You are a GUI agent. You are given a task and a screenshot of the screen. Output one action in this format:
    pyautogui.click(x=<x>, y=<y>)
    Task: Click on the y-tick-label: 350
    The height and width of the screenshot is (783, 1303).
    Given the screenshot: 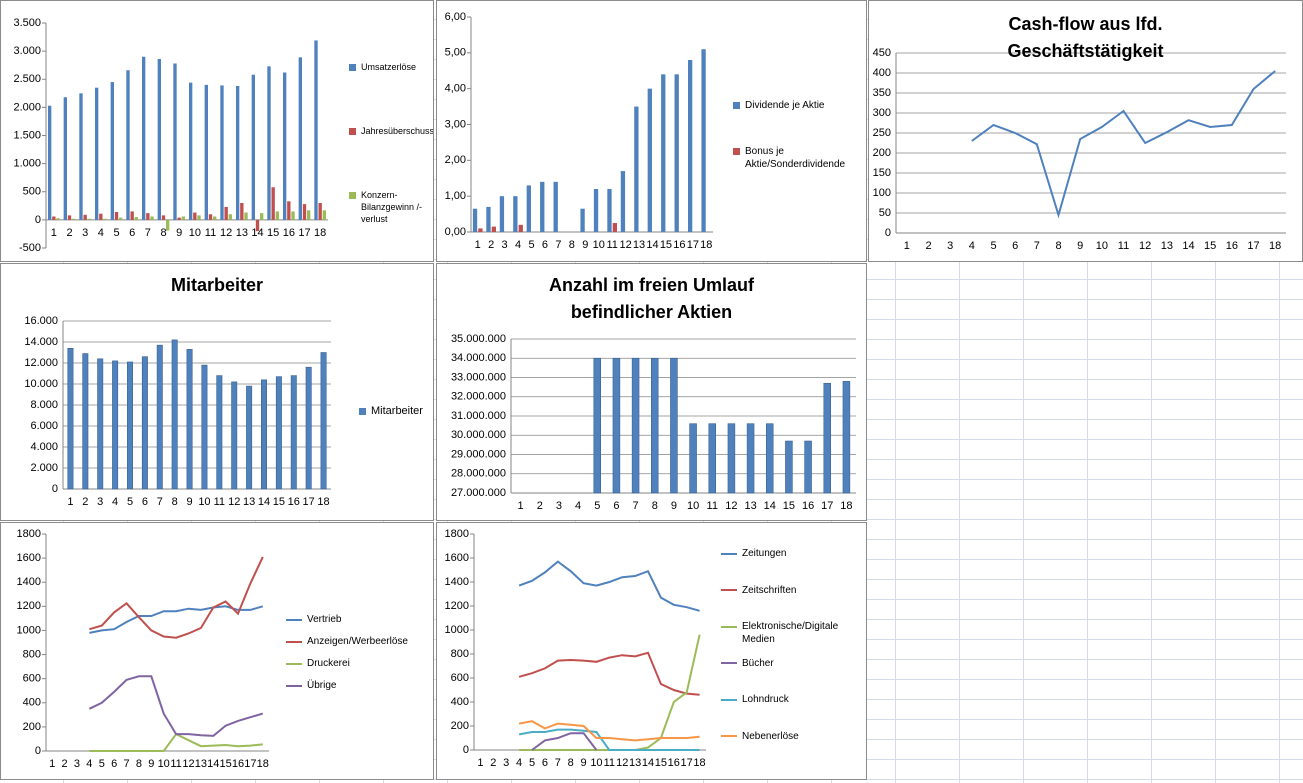 What is the action you would take?
    pyautogui.click(x=882, y=93)
    